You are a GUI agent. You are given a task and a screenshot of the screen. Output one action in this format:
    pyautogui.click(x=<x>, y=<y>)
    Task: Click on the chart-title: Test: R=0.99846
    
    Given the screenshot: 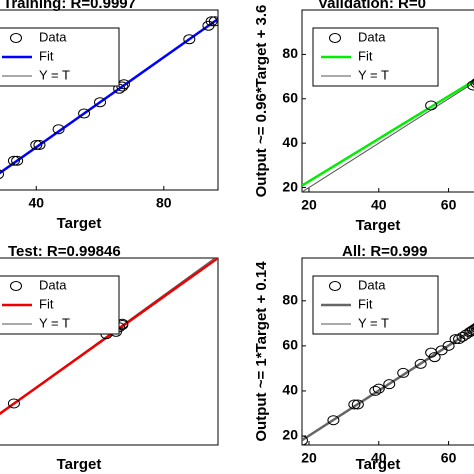 What is the action you would take?
    pyautogui.click(x=64, y=251)
    